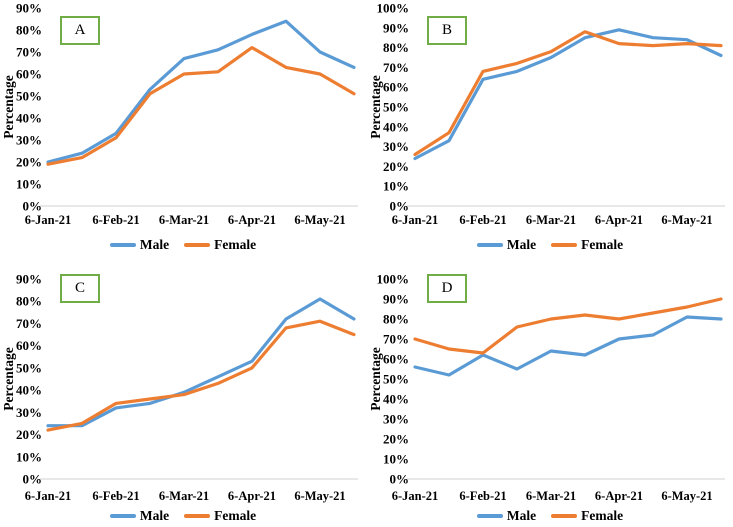 The height and width of the screenshot is (527, 733). I want to click on panel-label-box-a: A, so click(80, 30).